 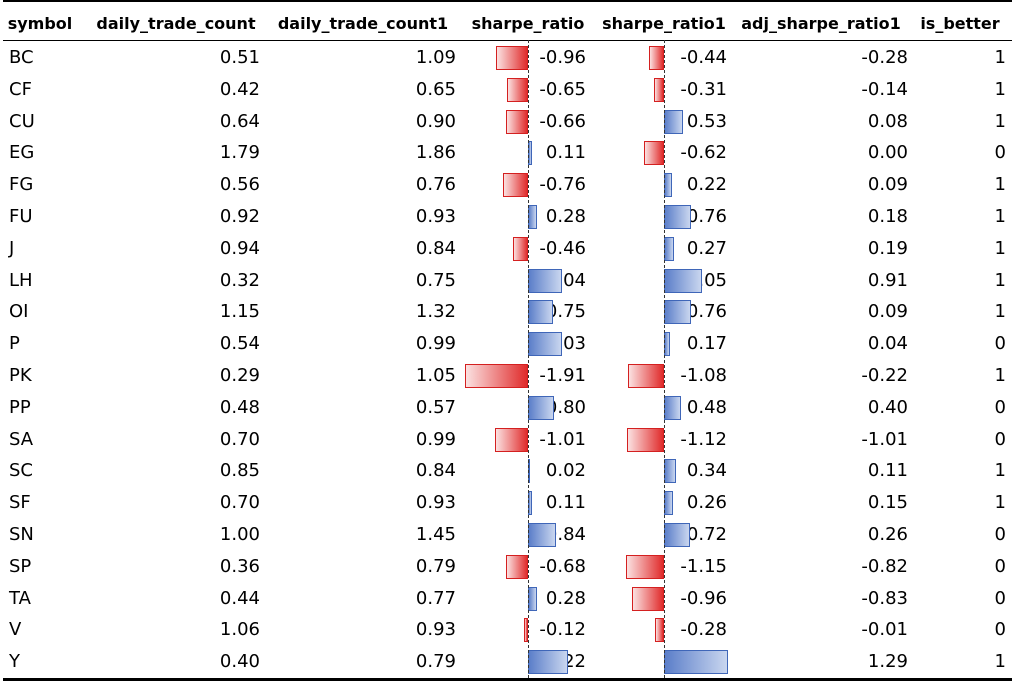 What do you see at coordinates (19, 312) in the screenshot?
I see `symbol-cell: OI` at bounding box center [19, 312].